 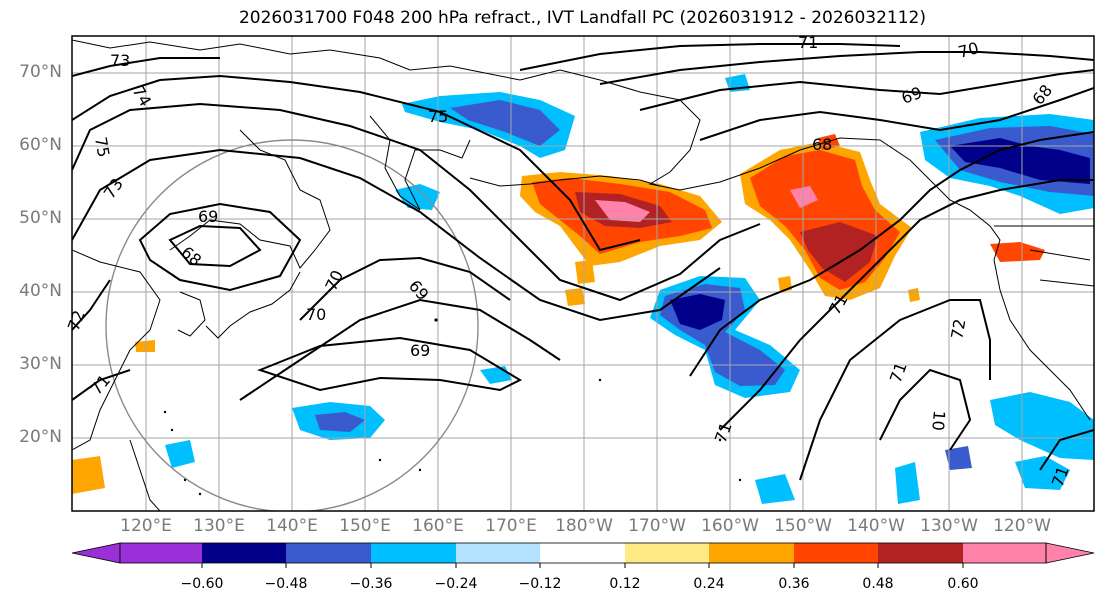 What do you see at coordinates (963, 584) in the screenshot?
I see `colorbar-tick-label: 0.60` at bounding box center [963, 584].